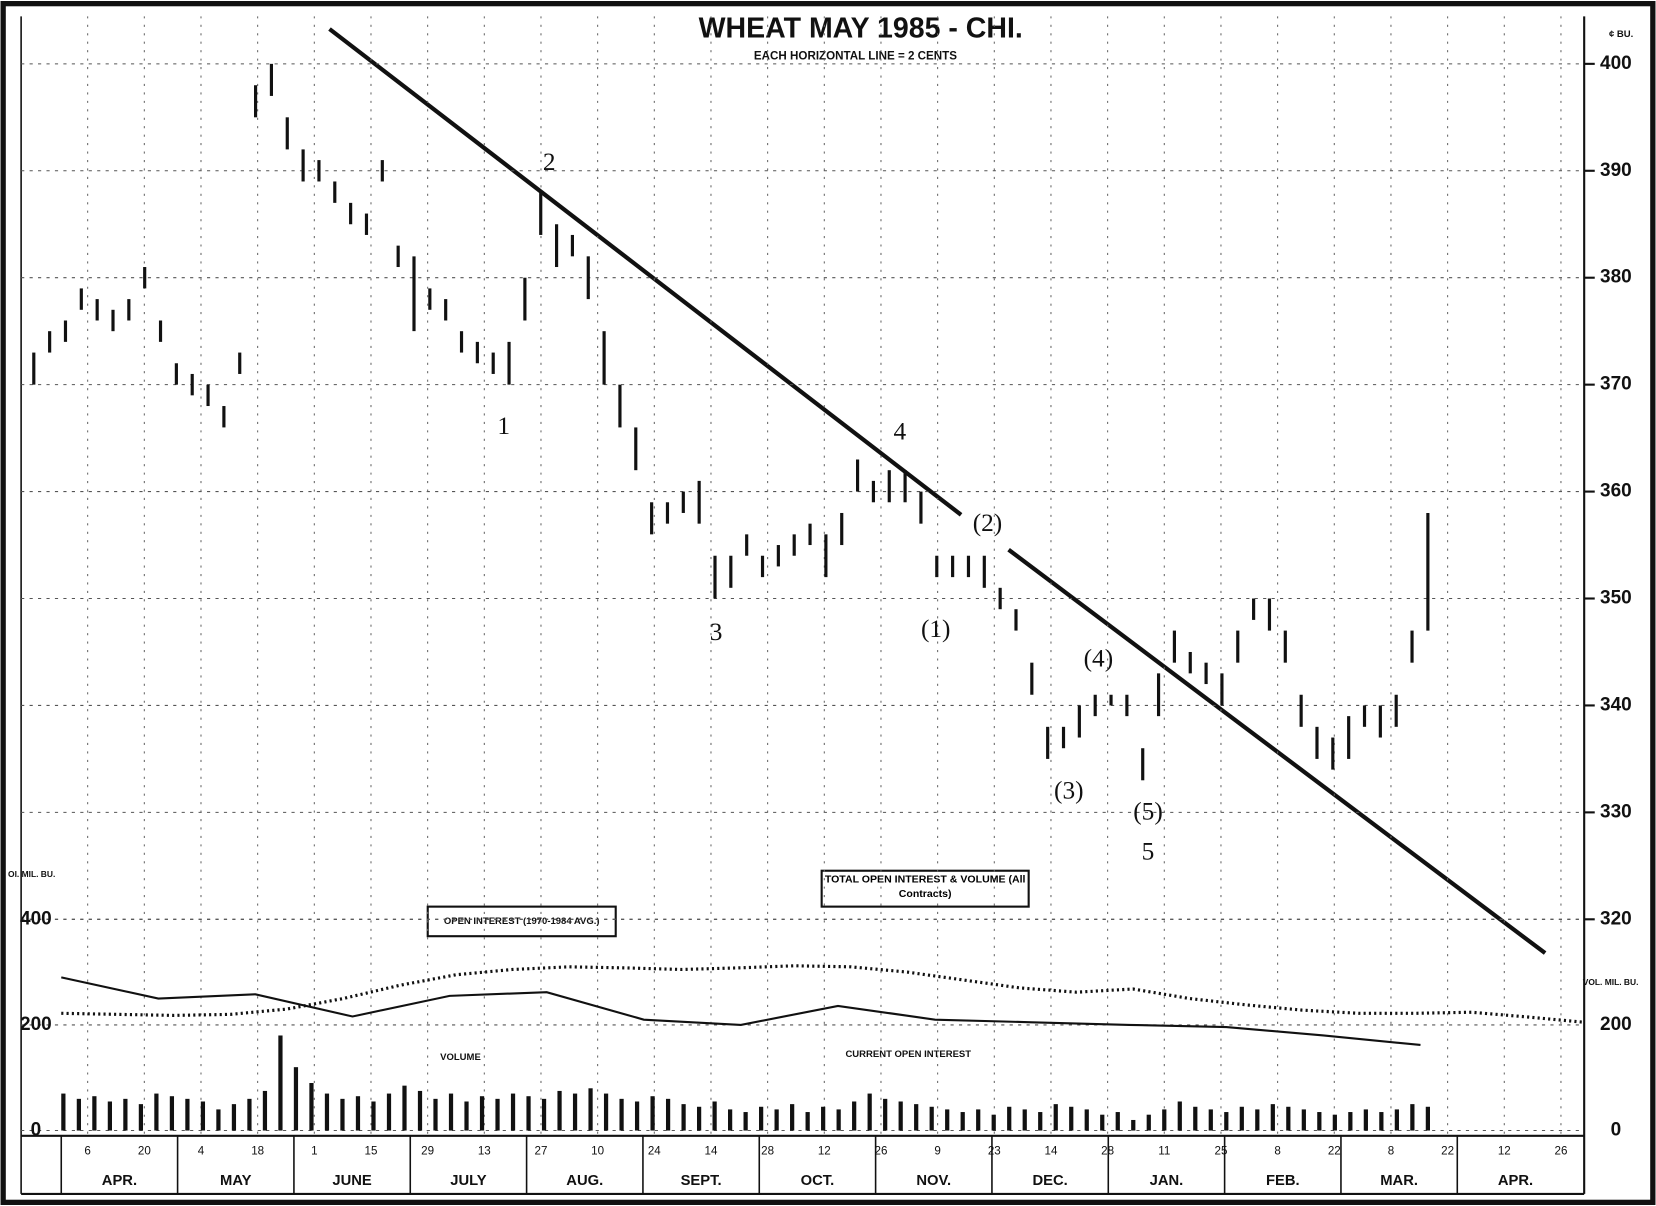 This screenshot has width=1656, height=1206. I want to click on oi-avg-label: OPEN INTEREST (1970-1984 AVG.), so click(522, 921).